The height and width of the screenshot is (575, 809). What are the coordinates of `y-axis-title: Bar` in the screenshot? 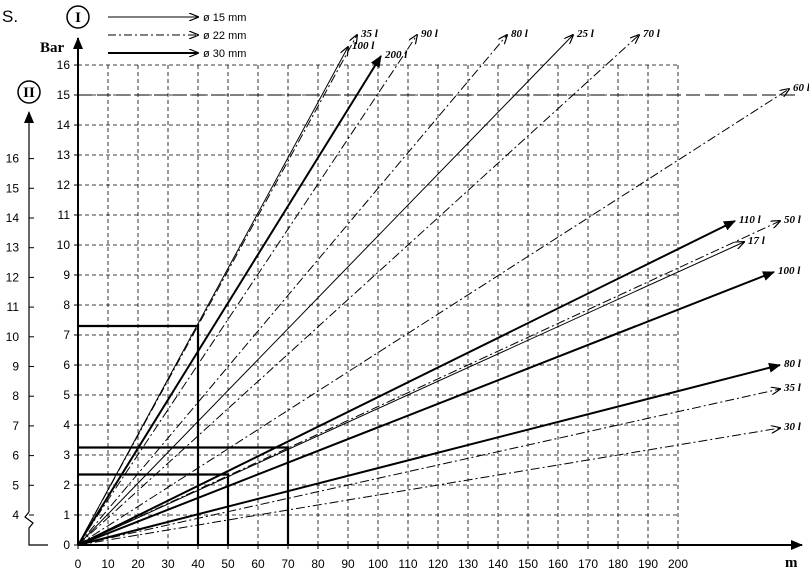 It's located at (52, 48).